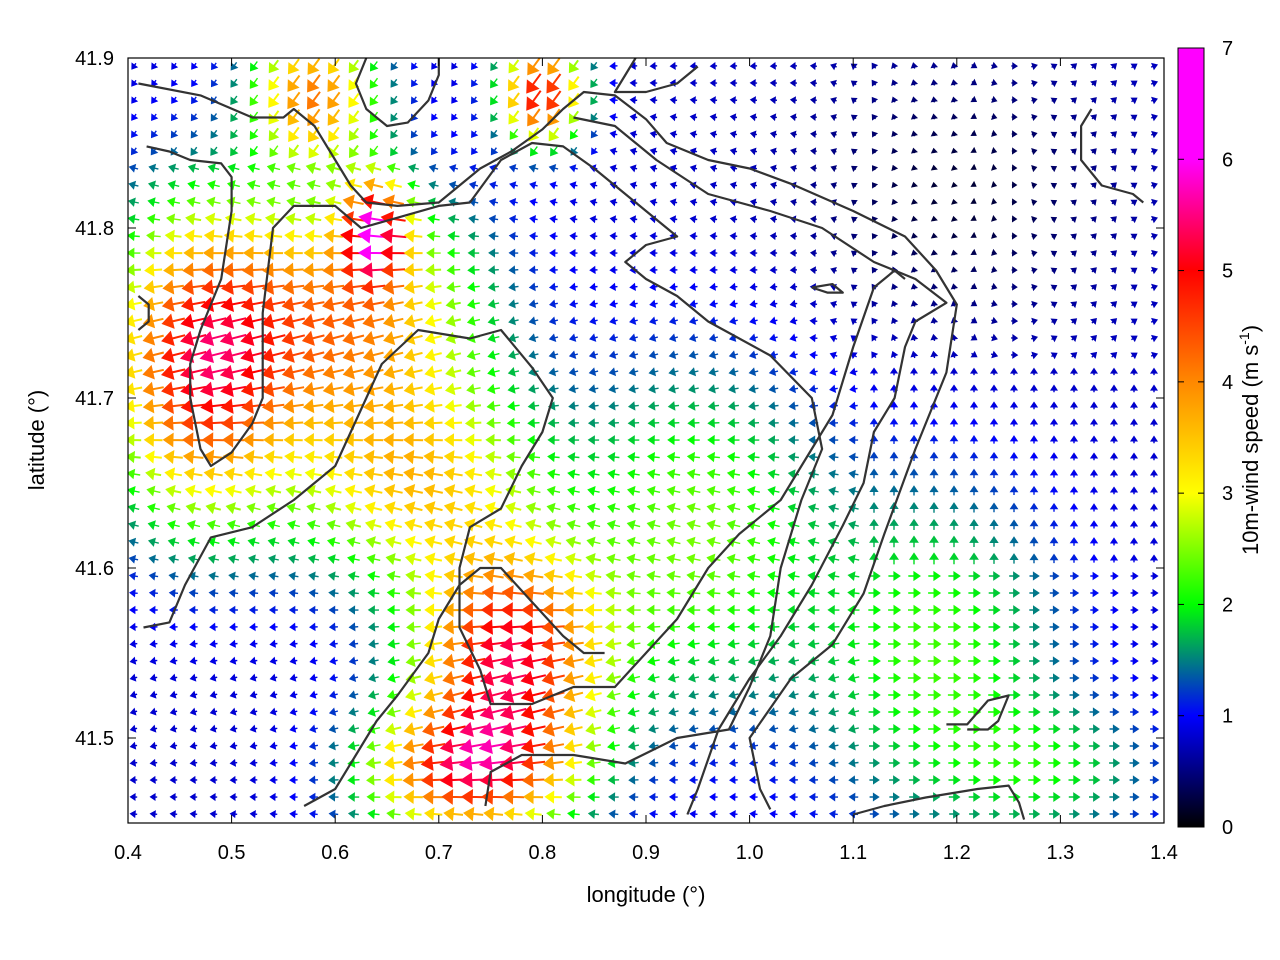  What do you see at coordinates (853, 853) in the screenshot?
I see `x-tick-label: 1.1` at bounding box center [853, 853].